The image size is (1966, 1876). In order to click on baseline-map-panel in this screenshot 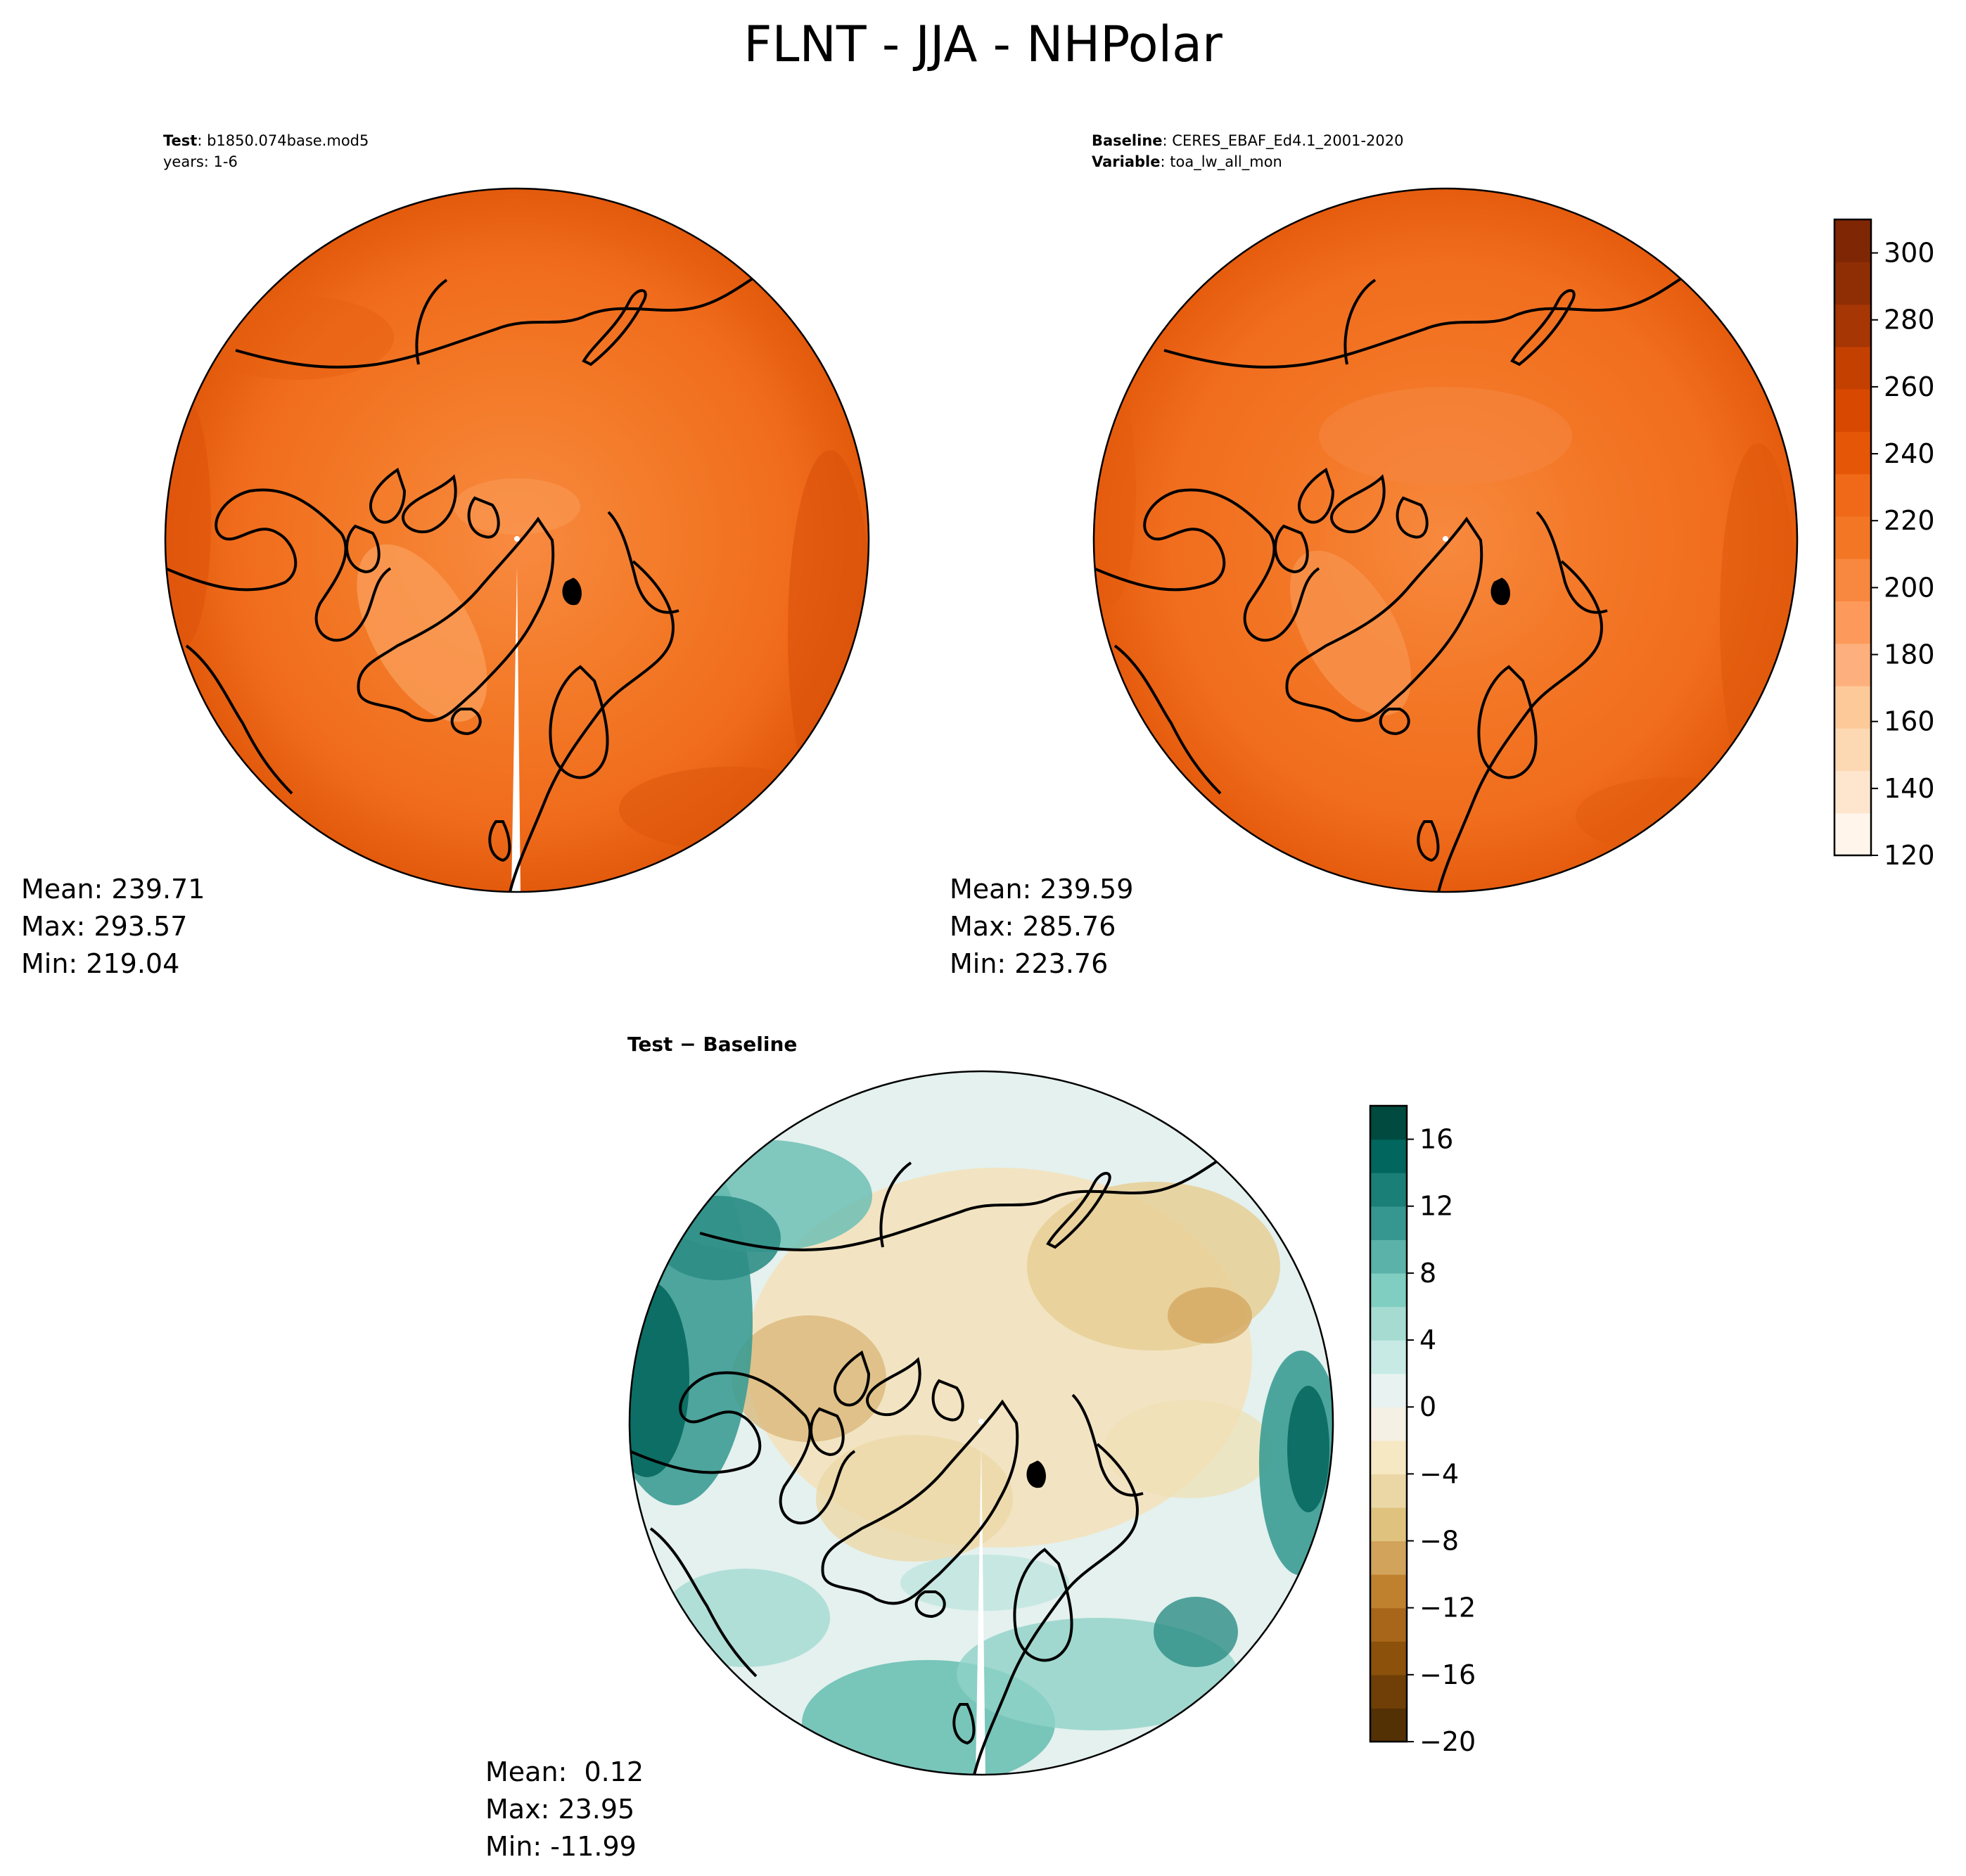, I will do `click(1445, 540)`.